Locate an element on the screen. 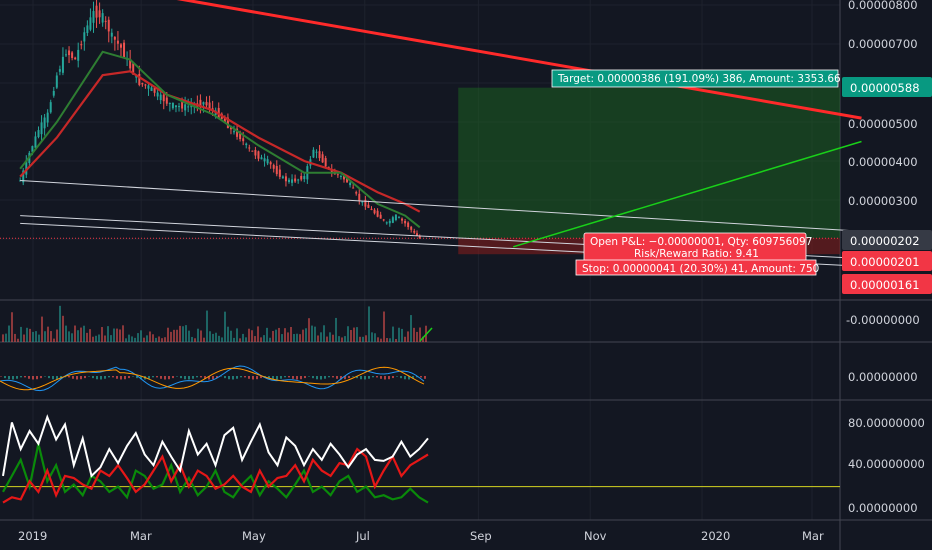  stop-label-bg is located at coordinates (696, 267).